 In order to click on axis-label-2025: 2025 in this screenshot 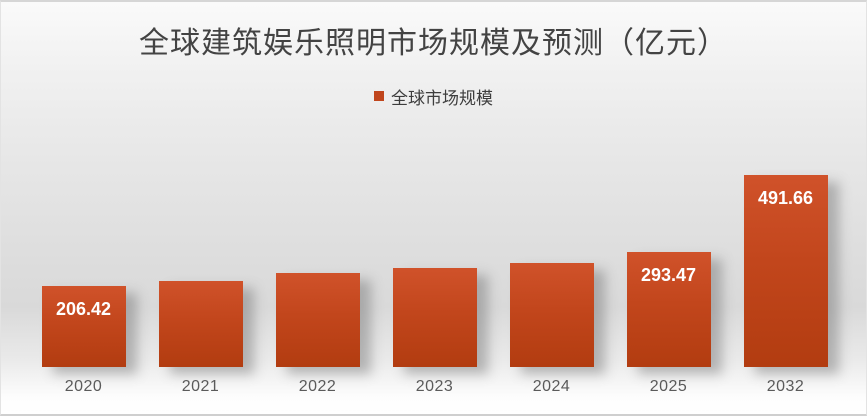, I will do `click(668, 386)`.